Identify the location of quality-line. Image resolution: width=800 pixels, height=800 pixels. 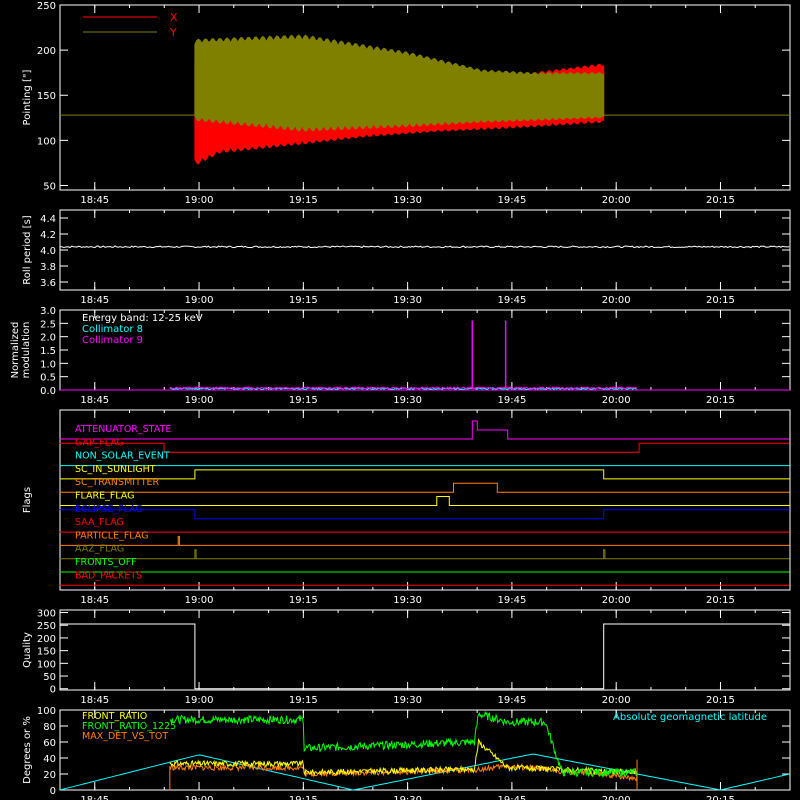
(424, 656).